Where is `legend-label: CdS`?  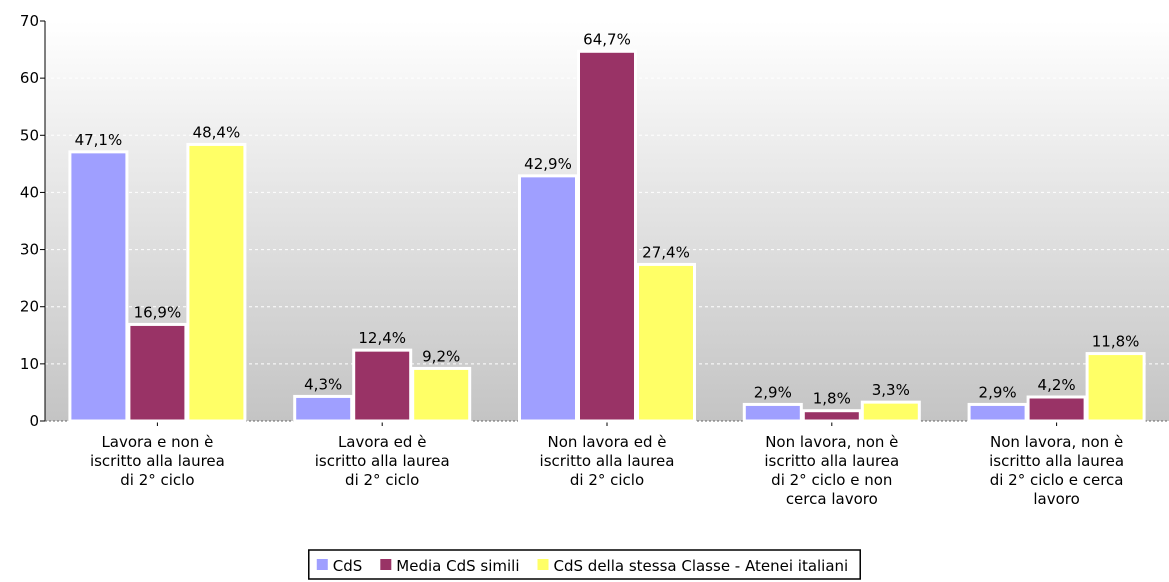
legend-label: CdS is located at coordinates (348, 566).